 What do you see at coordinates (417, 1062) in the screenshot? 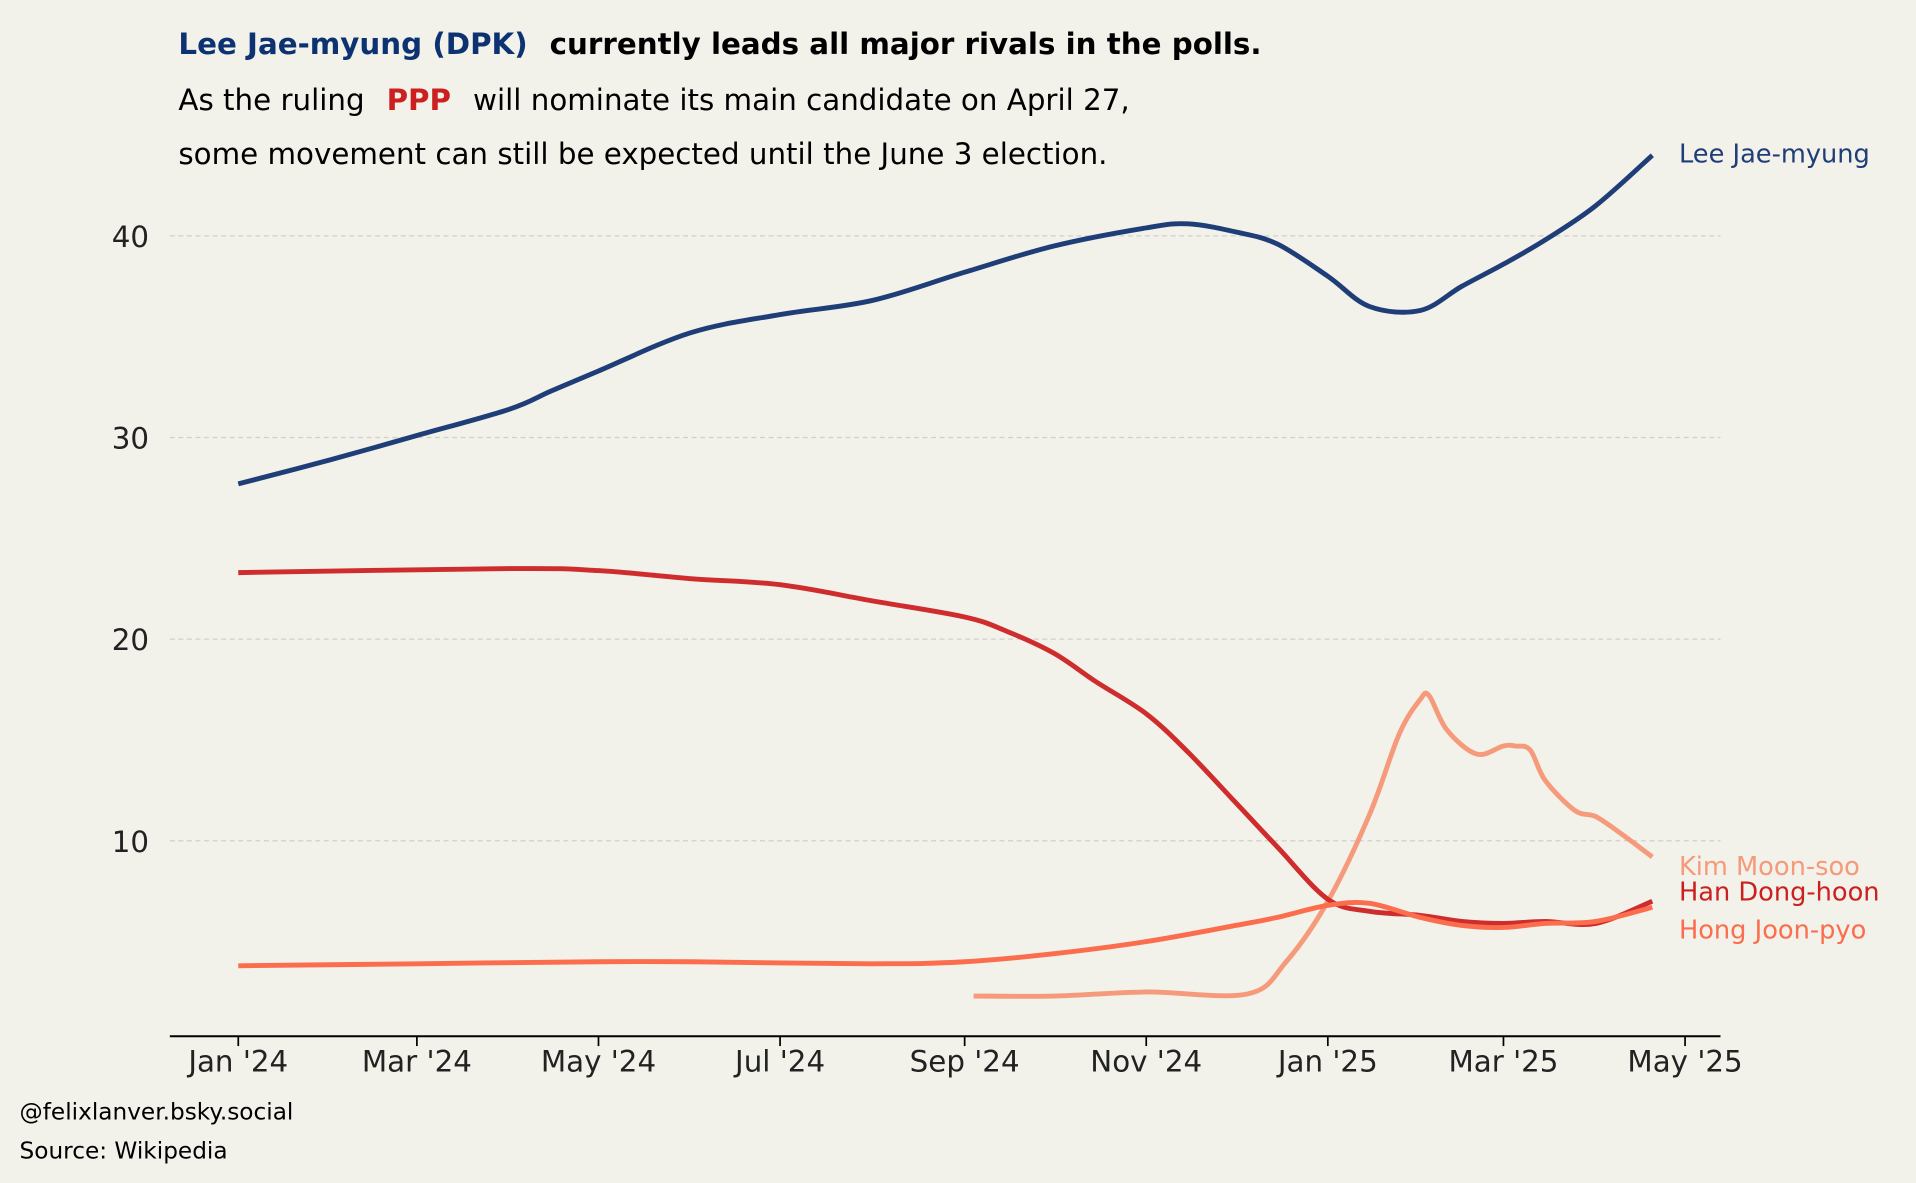
I see `x-tick-label: Mar '24` at bounding box center [417, 1062].